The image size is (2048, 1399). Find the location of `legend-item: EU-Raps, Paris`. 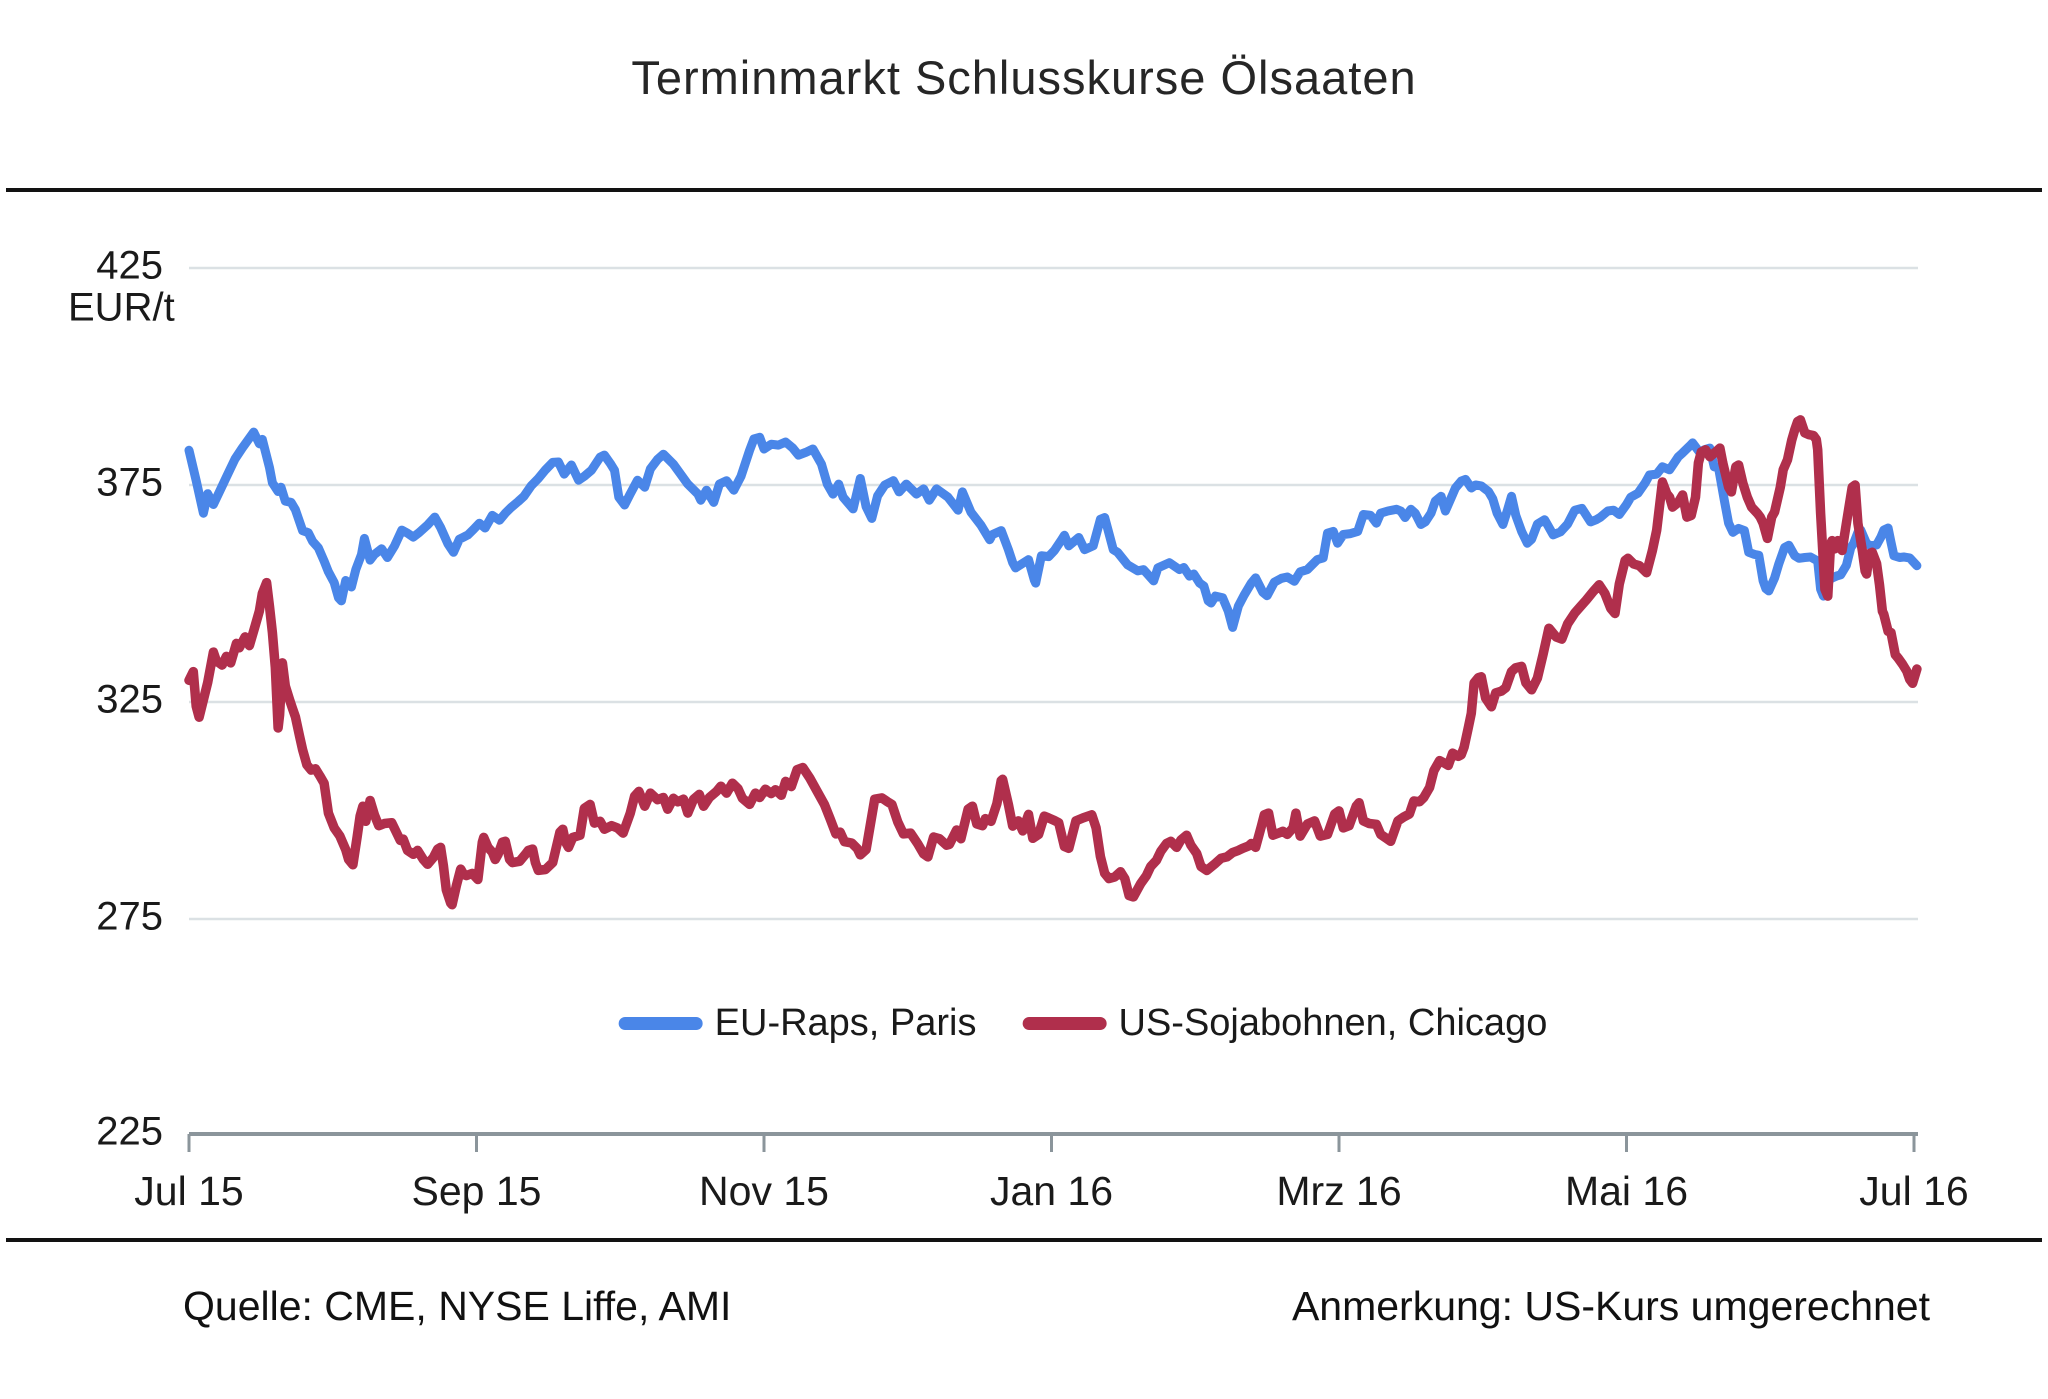

legend-item: EU-Raps, Paris is located at coordinates (797, 1023).